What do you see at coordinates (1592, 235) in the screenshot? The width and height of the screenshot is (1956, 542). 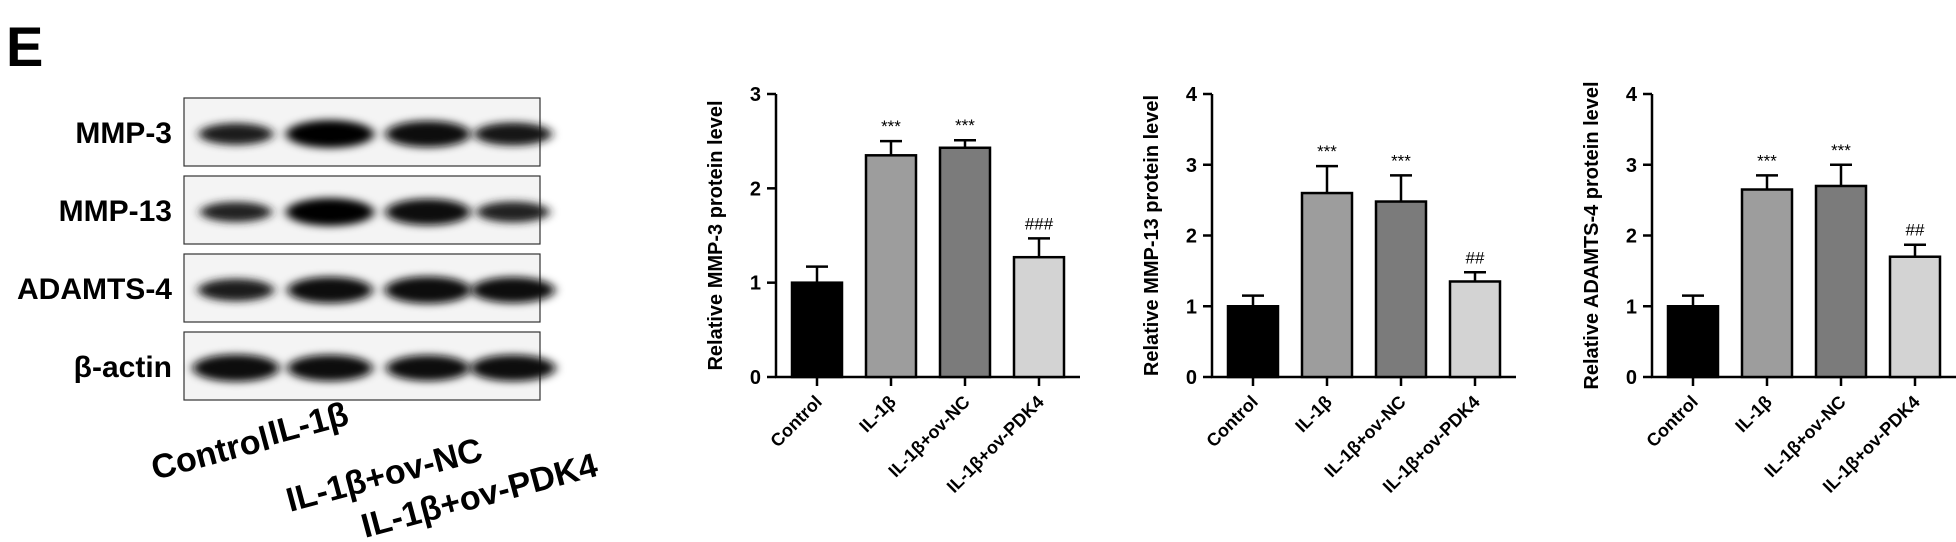 I see `y-axis-label: Relative ADAMTS-4 protein level` at bounding box center [1592, 235].